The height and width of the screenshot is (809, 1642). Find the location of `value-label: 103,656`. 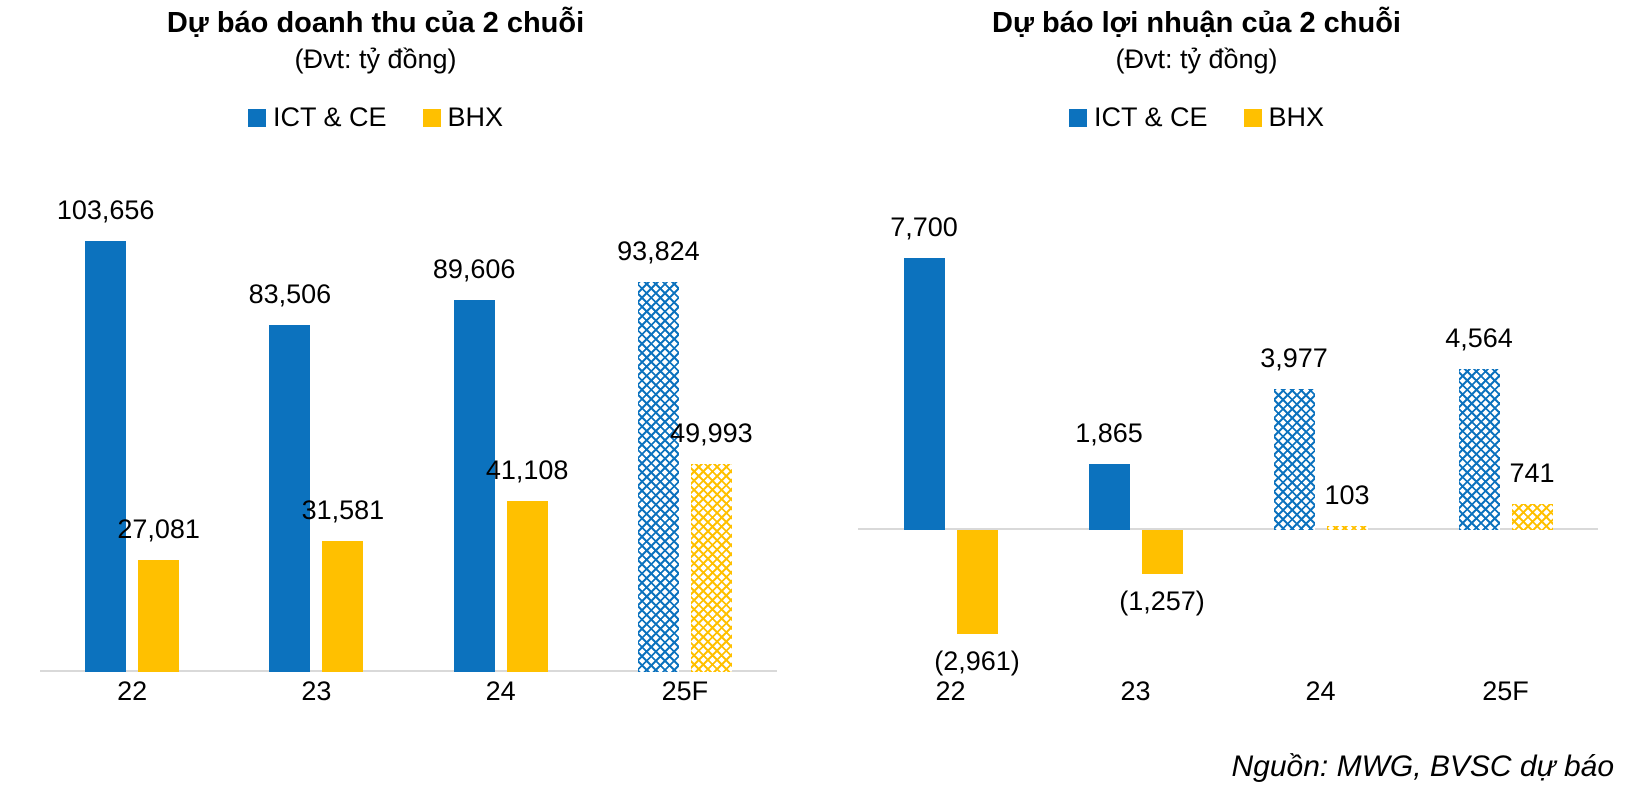

value-label: 103,656 is located at coordinates (105, 210).